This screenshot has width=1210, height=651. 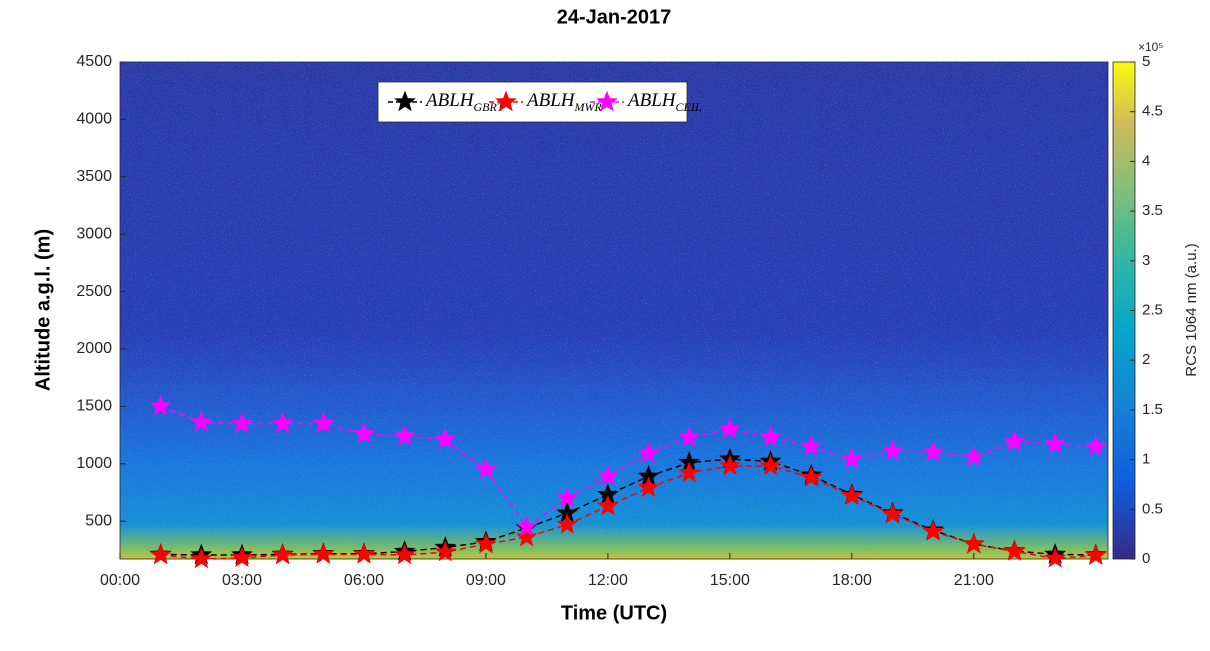 I want to click on colorbar-tick-label: 5, so click(x=1146, y=61).